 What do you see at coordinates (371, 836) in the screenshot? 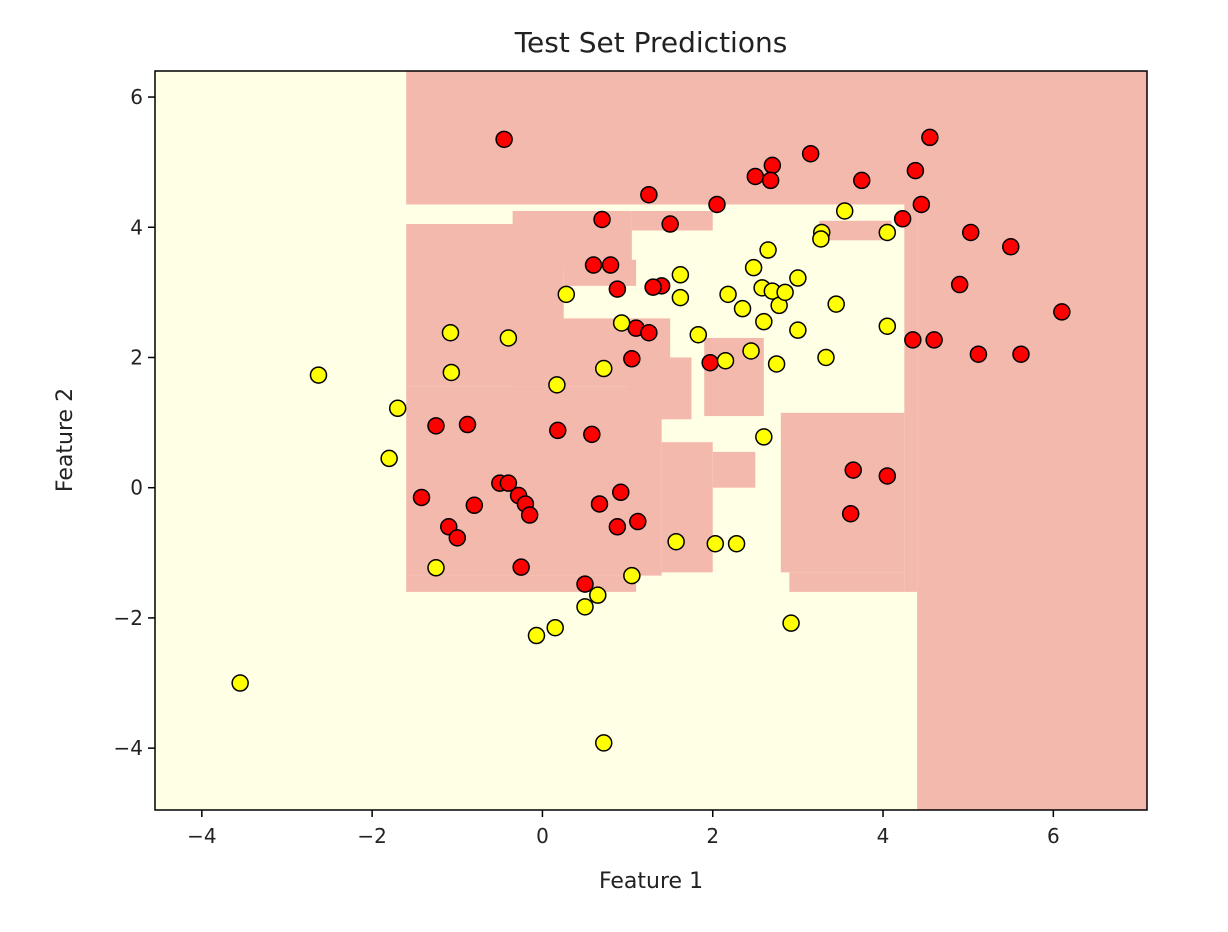
I see `x-tick-label: −2` at bounding box center [371, 836].